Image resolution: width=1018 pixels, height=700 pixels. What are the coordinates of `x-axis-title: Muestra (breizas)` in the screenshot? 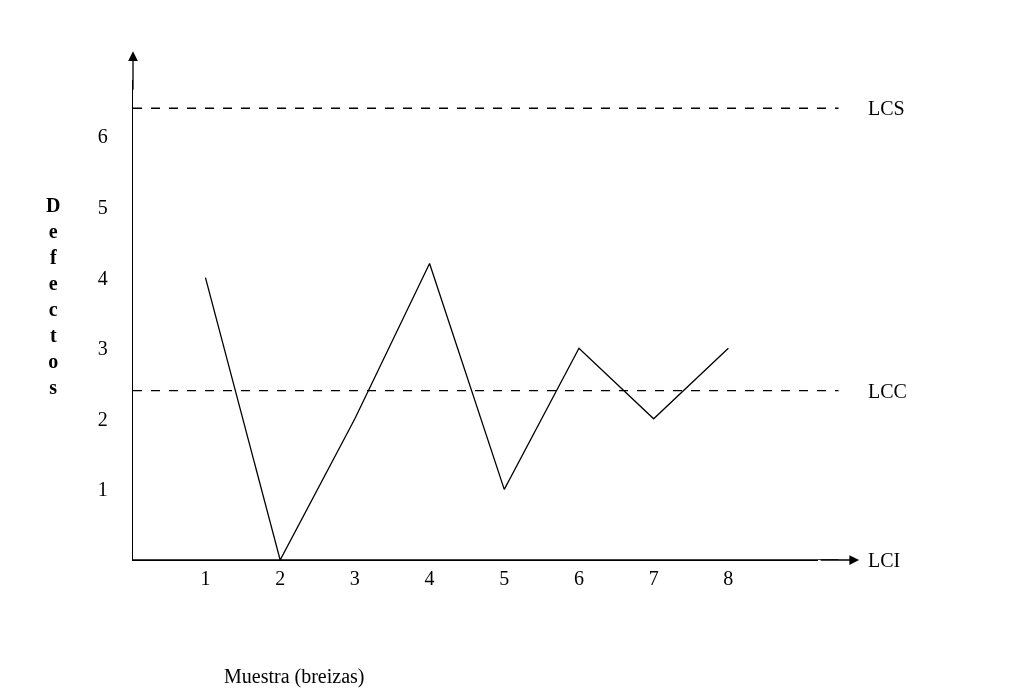 It's located at (294, 676).